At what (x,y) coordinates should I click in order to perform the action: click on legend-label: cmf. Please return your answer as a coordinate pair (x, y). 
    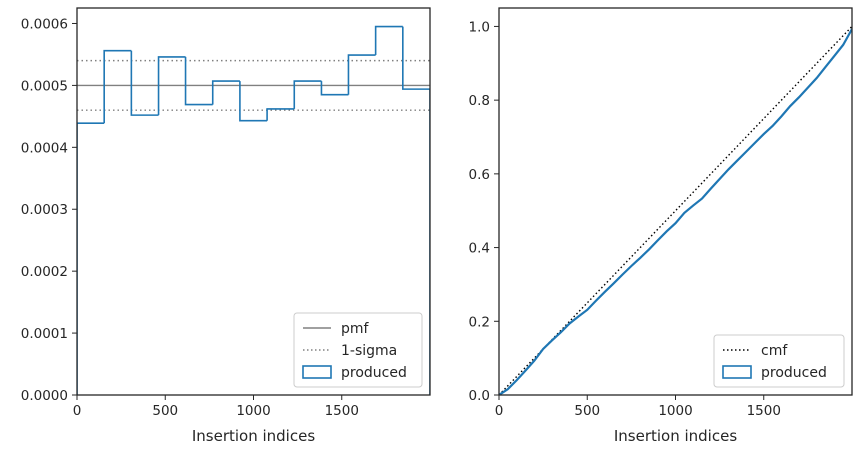
    Looking at the image, I should click on (774, 351).